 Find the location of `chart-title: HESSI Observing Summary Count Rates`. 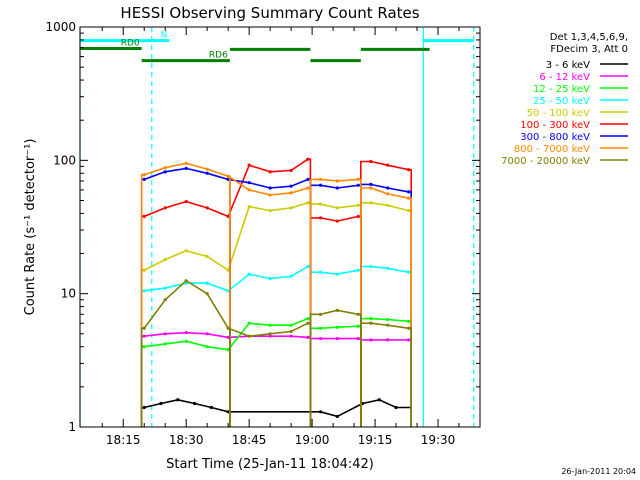

chart-title: HESSI Observing Summary Count Rates is located at coordinates (269, 13).